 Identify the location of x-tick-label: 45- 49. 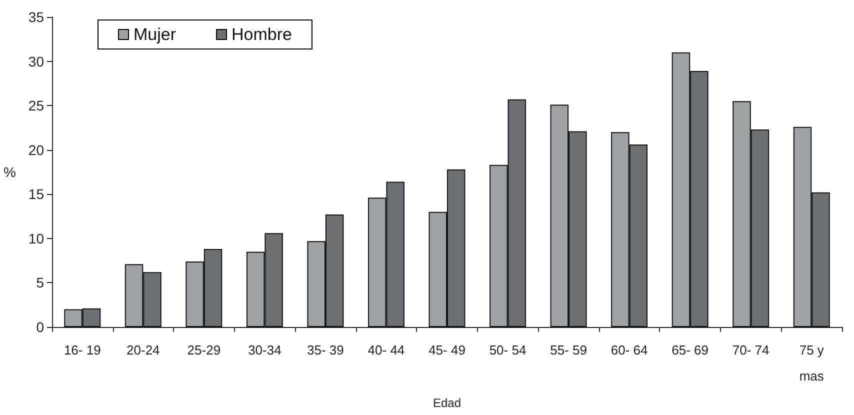
(447, 350).